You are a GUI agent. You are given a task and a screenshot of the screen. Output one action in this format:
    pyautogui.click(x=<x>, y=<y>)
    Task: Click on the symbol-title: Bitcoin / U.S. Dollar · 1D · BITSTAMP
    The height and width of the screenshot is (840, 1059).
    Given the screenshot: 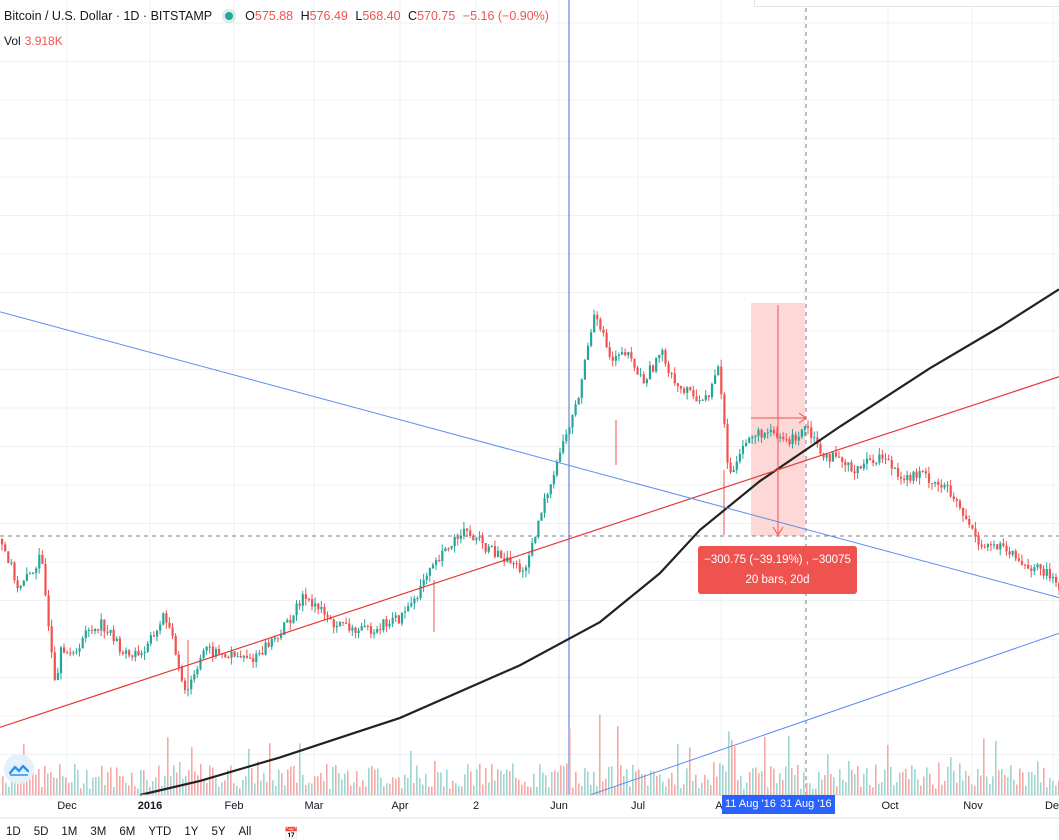 What is the action you would take?
    pyautogui.click(x=108, y=16)
    